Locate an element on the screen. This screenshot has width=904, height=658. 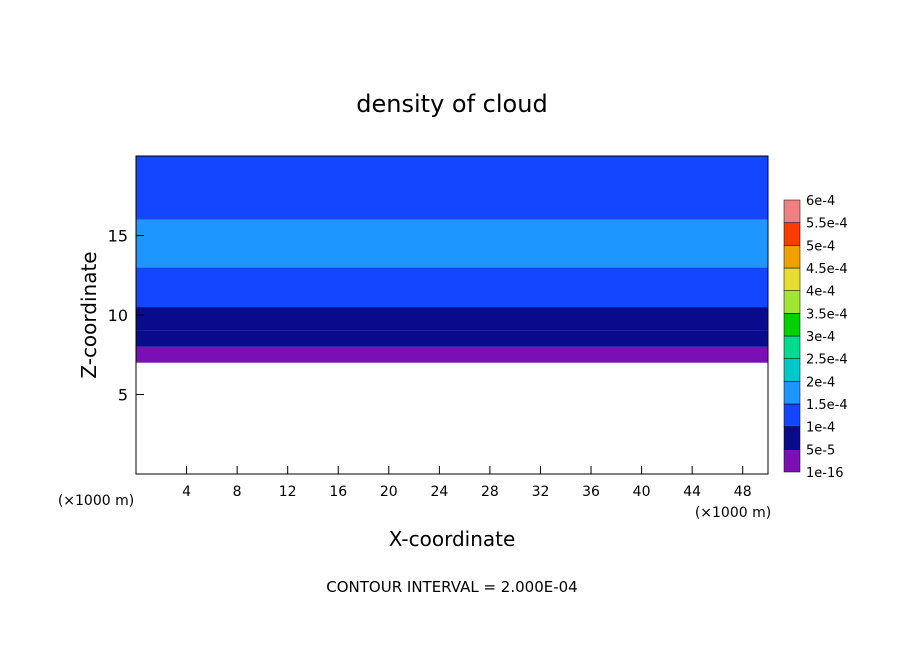
colorbar-label: 4e-4 is located at coordinates (820, 292).